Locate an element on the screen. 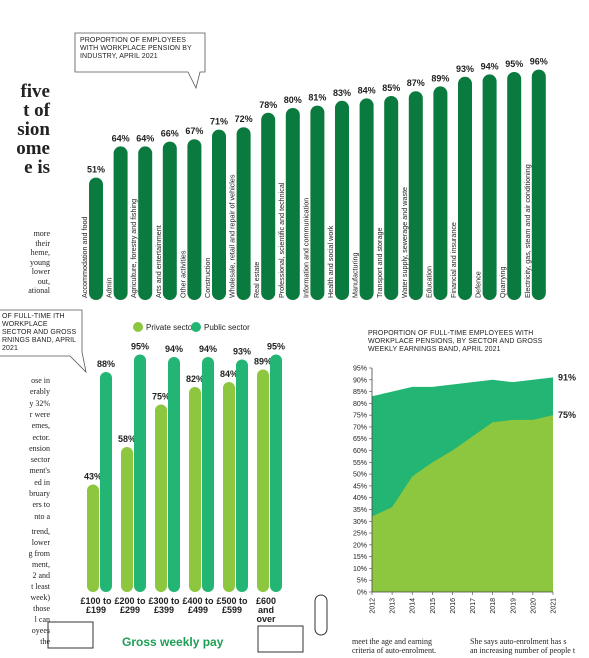 The width and height of the screenshot is (589, 658). value-label: 80% is located at coordinates (293, 100).